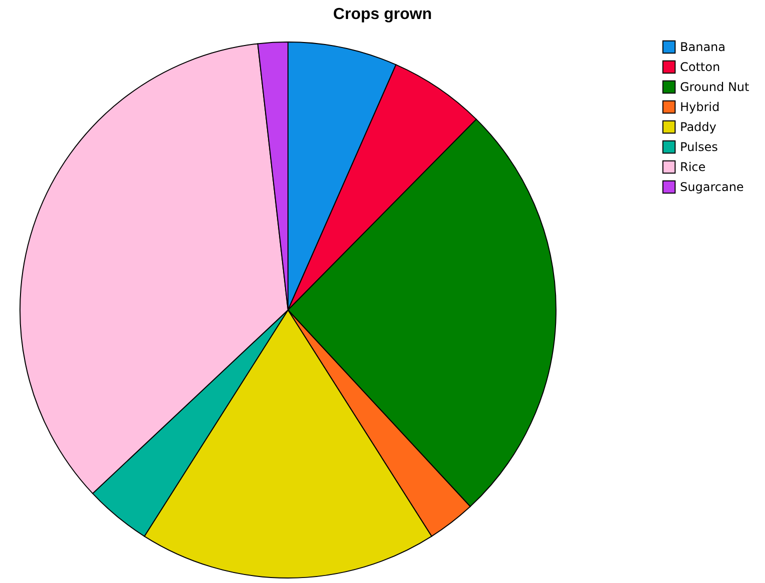  I want to click on legend-label: Rice, so click(693, 167).